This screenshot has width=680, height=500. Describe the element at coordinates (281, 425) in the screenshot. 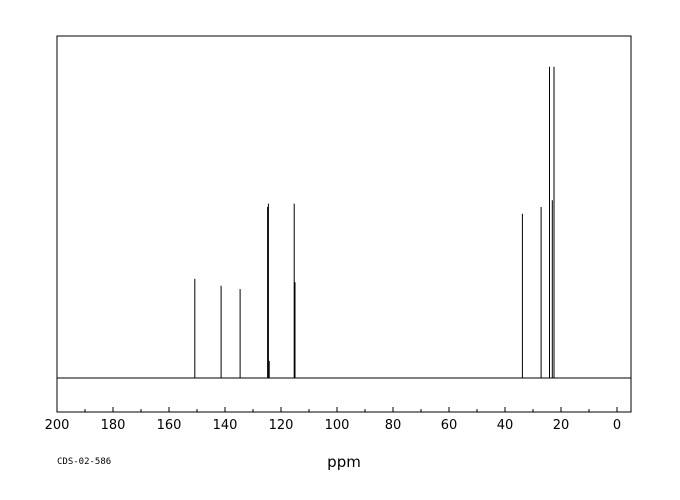

I see `x-tick-label-120: 120` at that location.